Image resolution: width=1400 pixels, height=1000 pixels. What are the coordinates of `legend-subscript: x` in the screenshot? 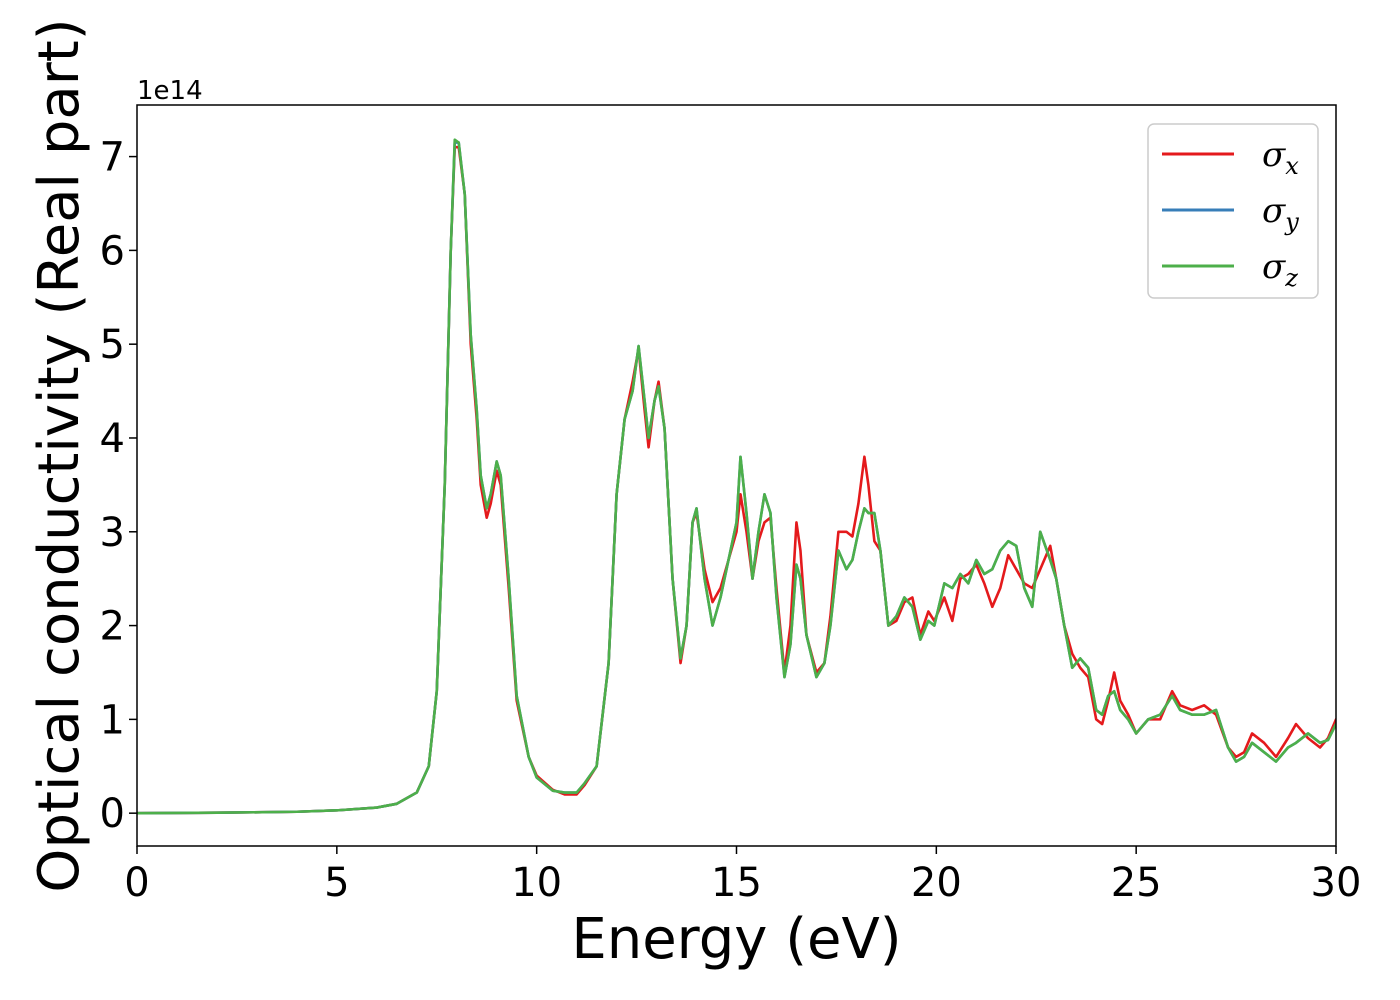 It's located at (1292, 166).